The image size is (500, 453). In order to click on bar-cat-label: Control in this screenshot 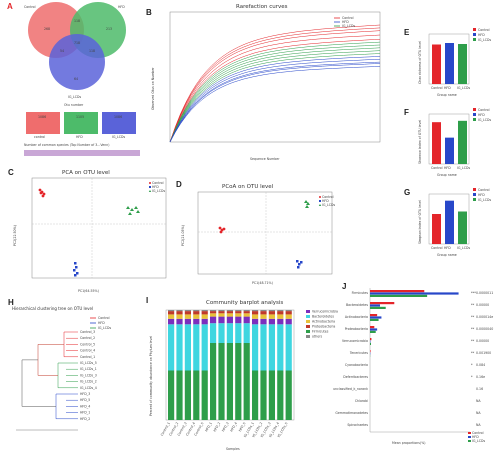, I will do `click(437, 168)`.